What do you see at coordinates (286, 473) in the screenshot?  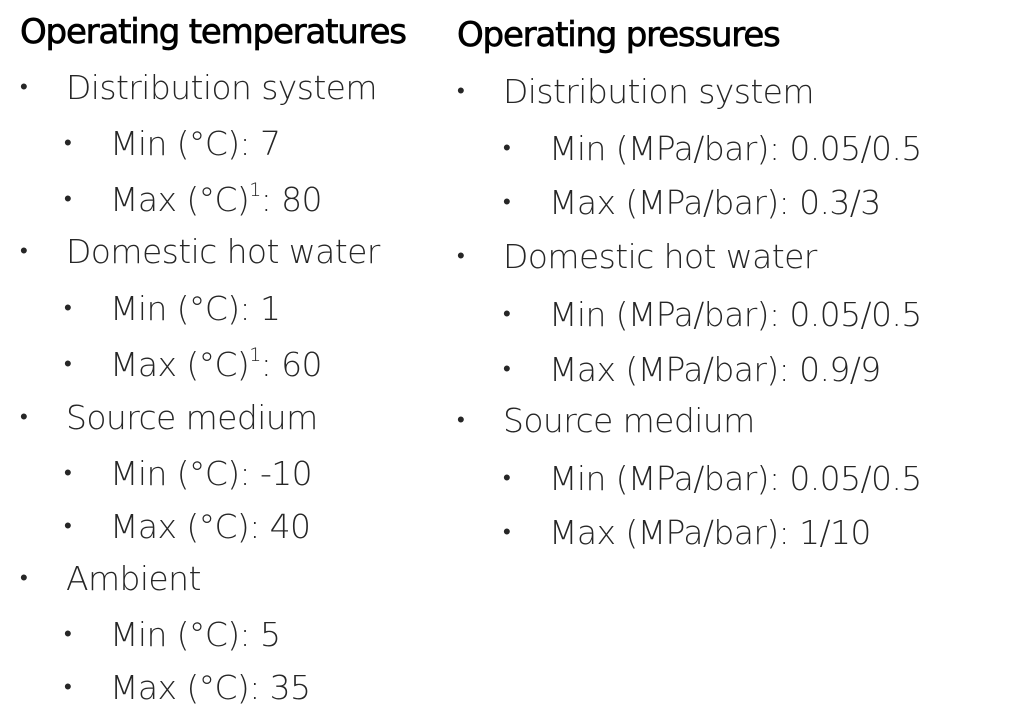 I see `spec-value: -10` at bounding box center [286, 473].